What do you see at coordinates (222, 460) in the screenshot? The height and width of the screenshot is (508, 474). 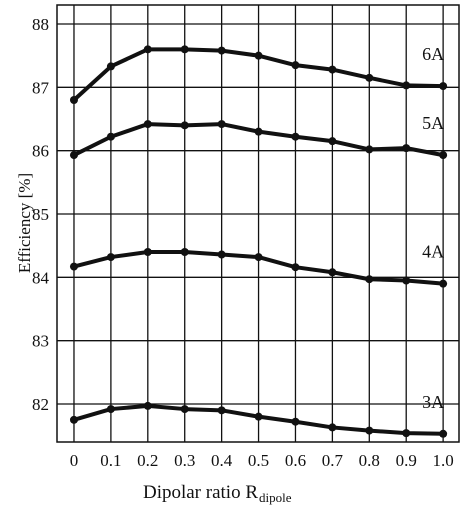 I see `x-tick-label: 0.4` at bounding box center [222, 460].